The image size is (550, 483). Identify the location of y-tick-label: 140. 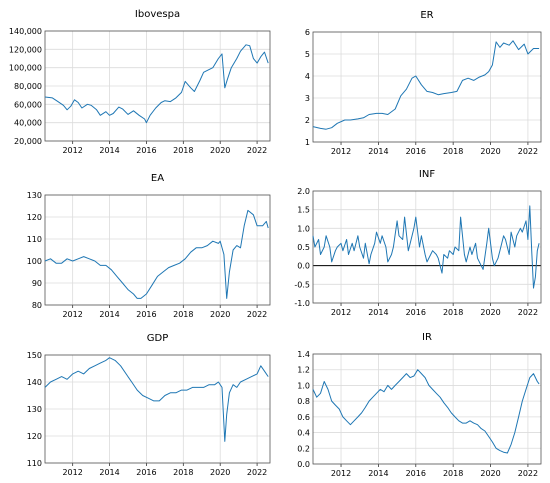
(34, 382).